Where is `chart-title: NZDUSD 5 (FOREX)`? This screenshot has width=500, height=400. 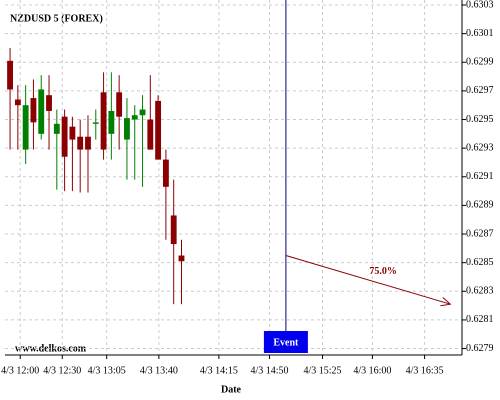 chart-title: NZDUSD 5 (FOREX) is located at coordinates (56, 18).